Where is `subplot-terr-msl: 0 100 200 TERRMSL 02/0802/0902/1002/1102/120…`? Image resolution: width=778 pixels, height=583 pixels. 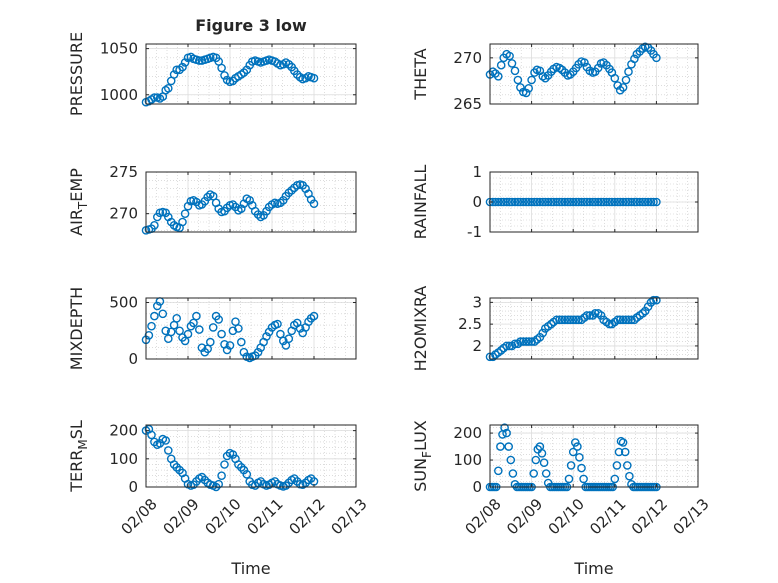
subplot-terr-msl: 0 100 200 TERRMSL 02/0802/0902/1002/1102/120… is located at coordinates (219, 479).